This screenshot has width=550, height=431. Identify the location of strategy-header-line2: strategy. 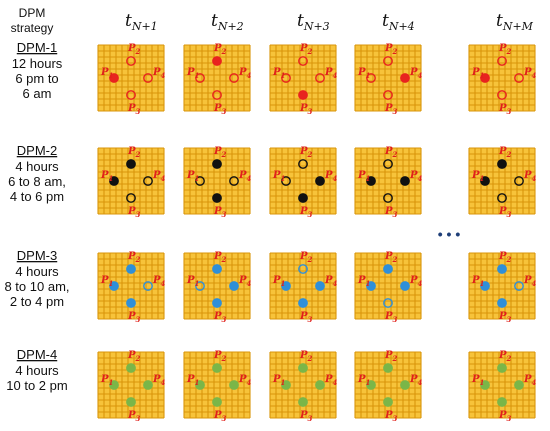
(32, 28).